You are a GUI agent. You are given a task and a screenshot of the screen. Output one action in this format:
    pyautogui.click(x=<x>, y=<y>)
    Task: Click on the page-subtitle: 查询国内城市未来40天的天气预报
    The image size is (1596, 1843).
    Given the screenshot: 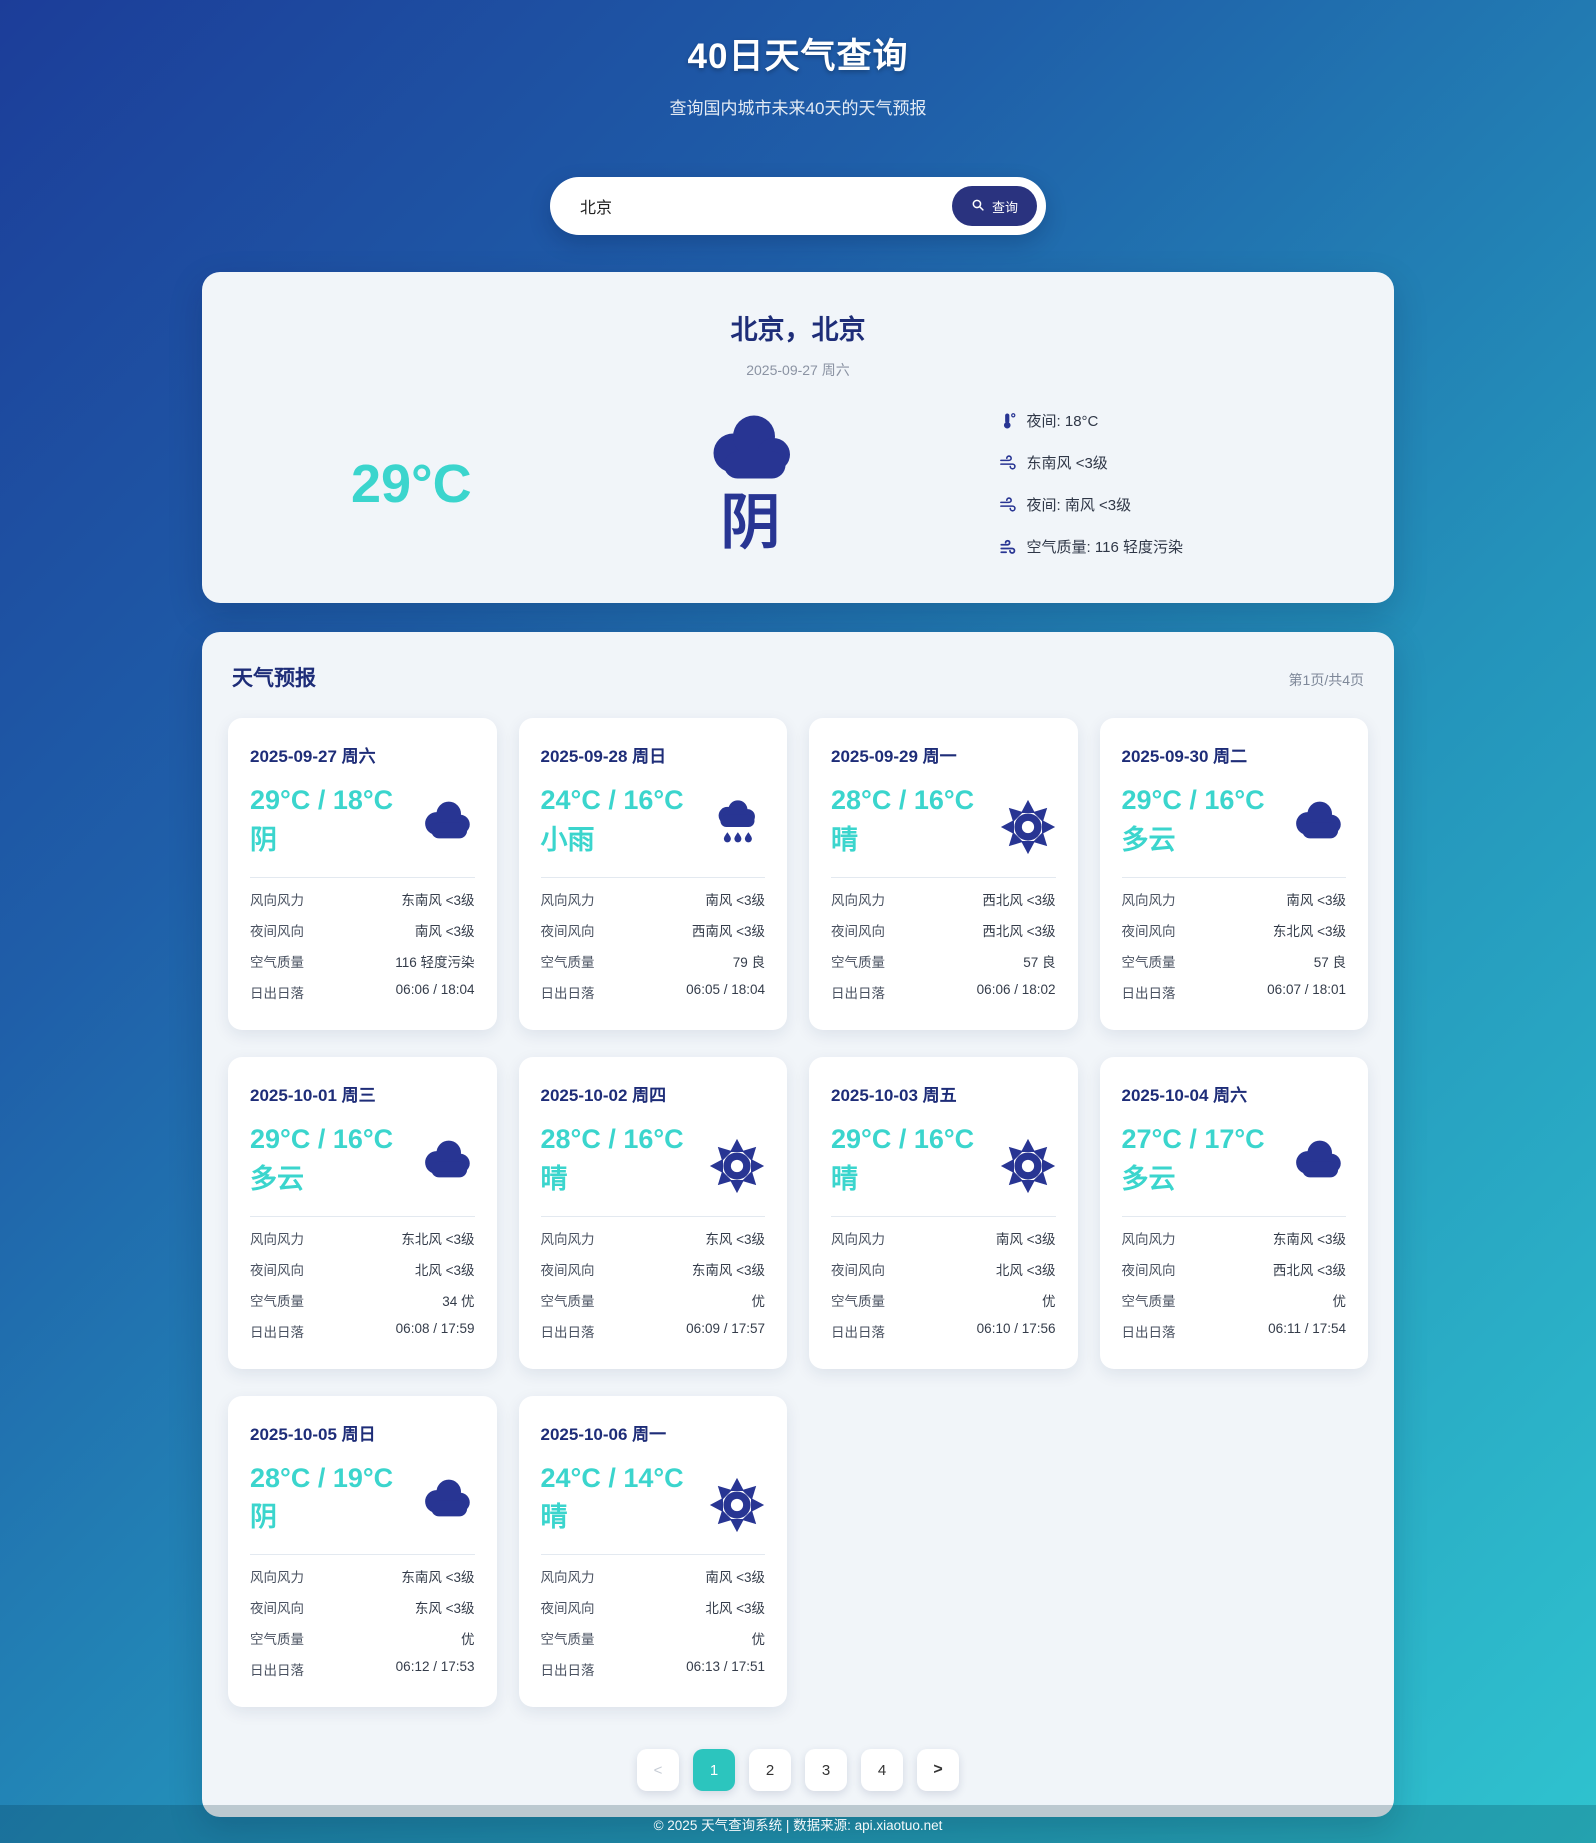 What is the action you would take?
    pyautogui.click(x=798, y=108)
    